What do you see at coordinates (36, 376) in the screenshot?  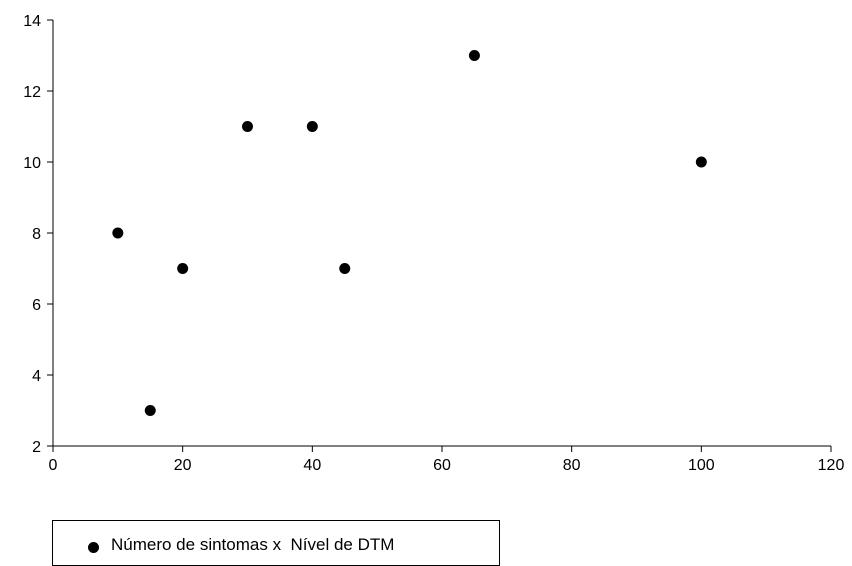 I see `y-tick-label: 4` at bounding box center [36, 376].